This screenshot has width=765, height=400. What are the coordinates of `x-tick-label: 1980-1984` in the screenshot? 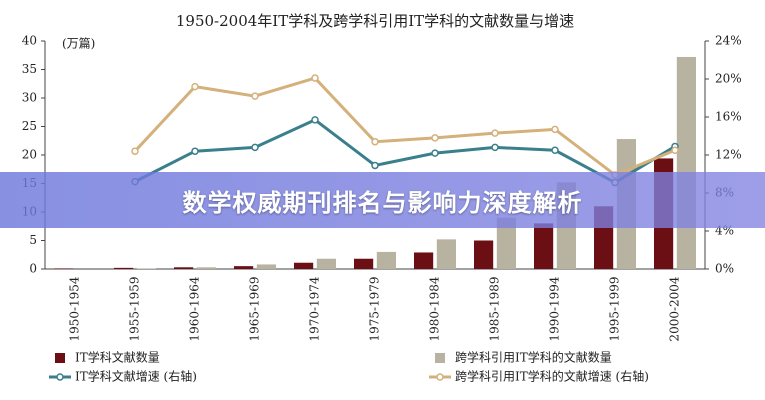 It's located at (435, 308).